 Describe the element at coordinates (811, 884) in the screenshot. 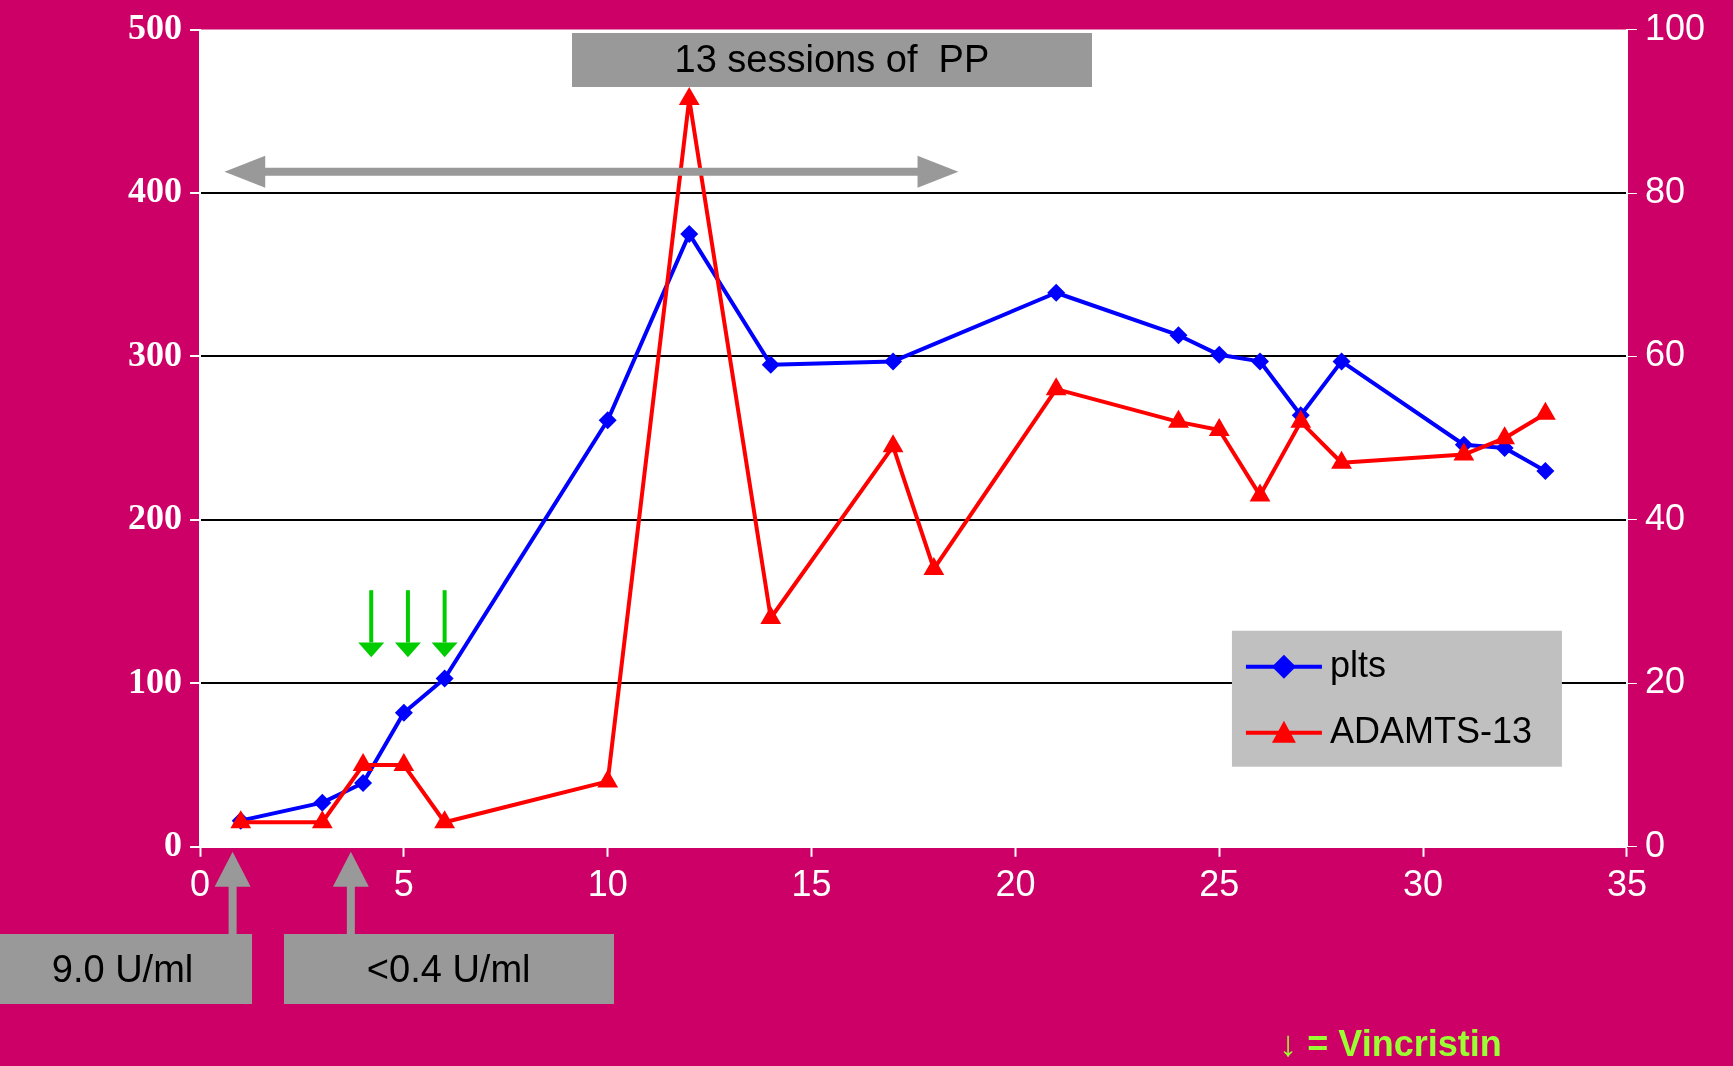

I see `x-tick-label: 15` at that location.